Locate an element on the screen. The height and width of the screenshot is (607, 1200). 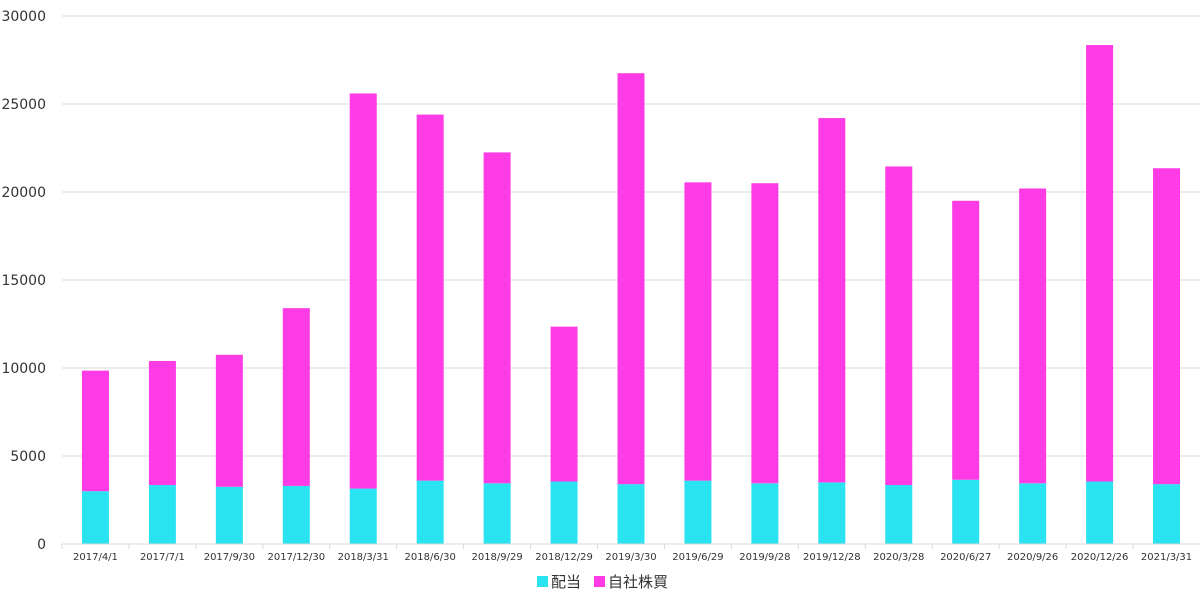
y-axis: 0 5000 10000 15000 20000 25000 30000 is located at coordinates (23, 281).